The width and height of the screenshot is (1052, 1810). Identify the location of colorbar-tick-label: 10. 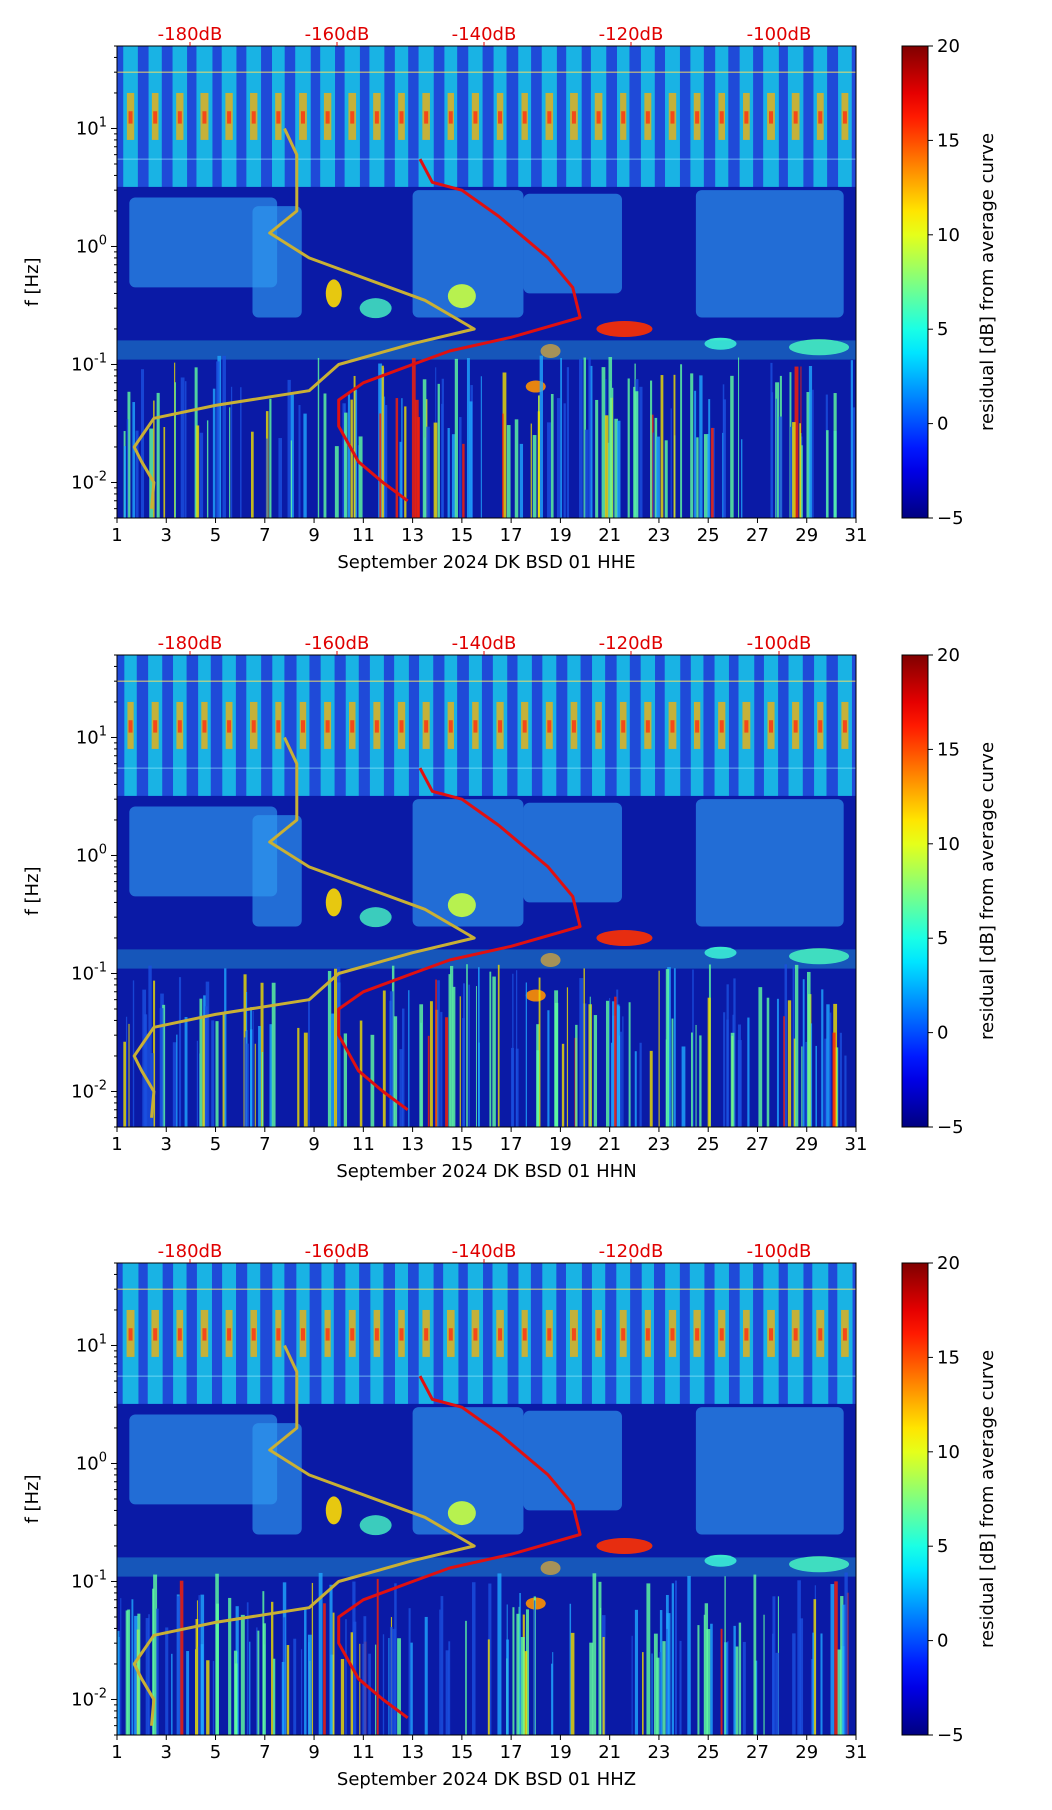
(948, 235).